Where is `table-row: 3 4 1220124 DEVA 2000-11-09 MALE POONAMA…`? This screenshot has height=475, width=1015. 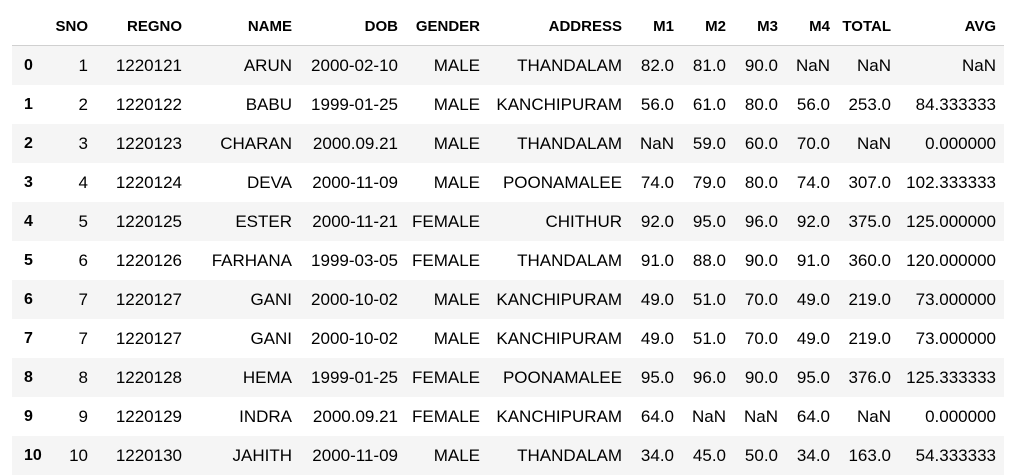 table-row: 3 4 1220124 DEVA 2000-11-09 MALE POONAMA… is located at coordinates (508, 182).